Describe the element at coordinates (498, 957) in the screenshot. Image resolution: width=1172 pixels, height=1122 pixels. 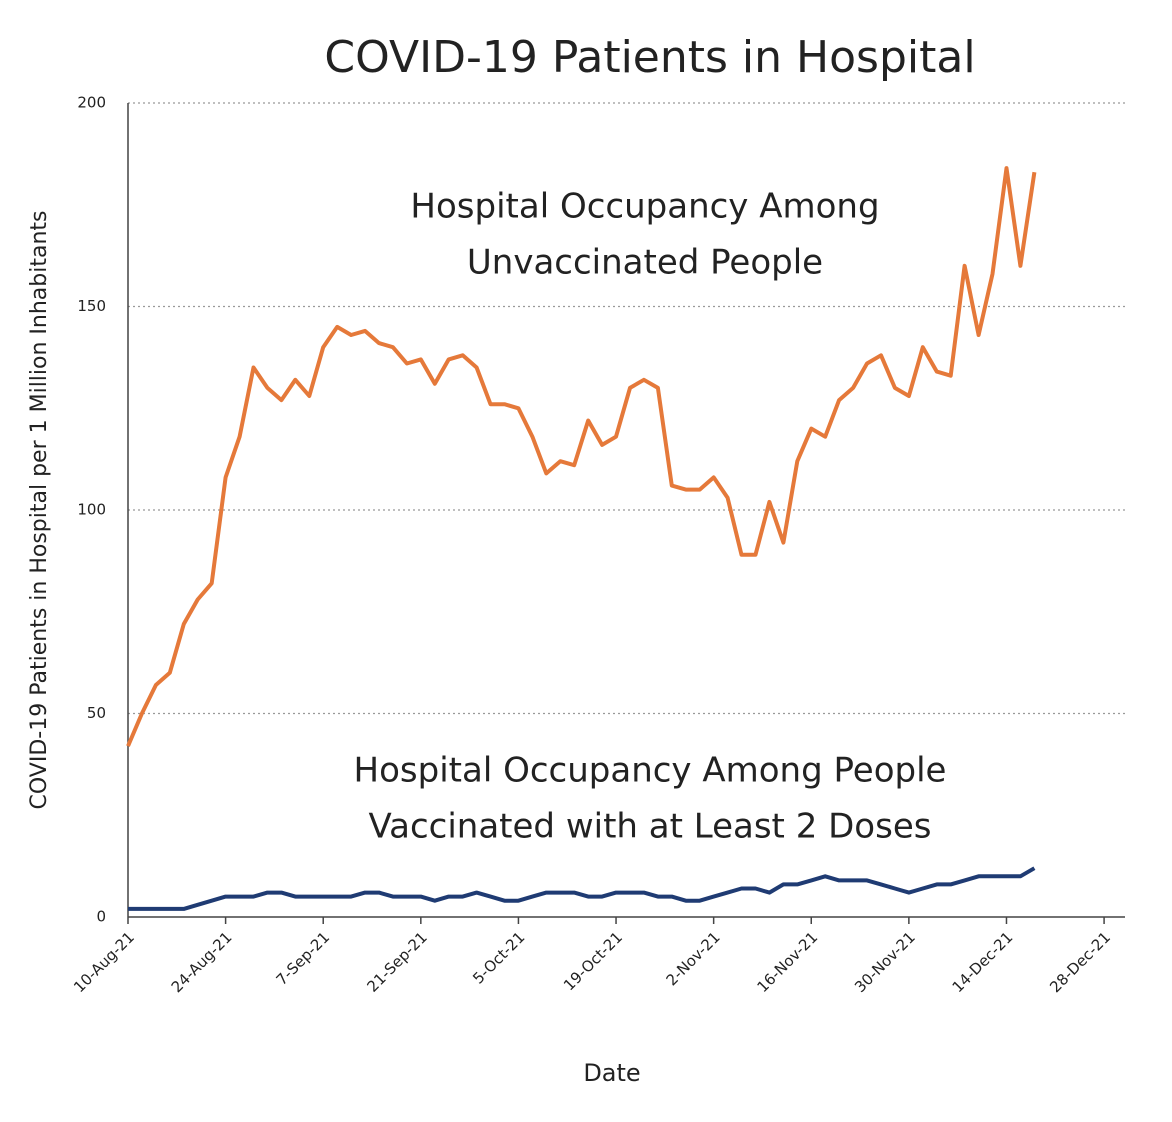
I see `x-tick-label: 5-Oct-21` at that location.